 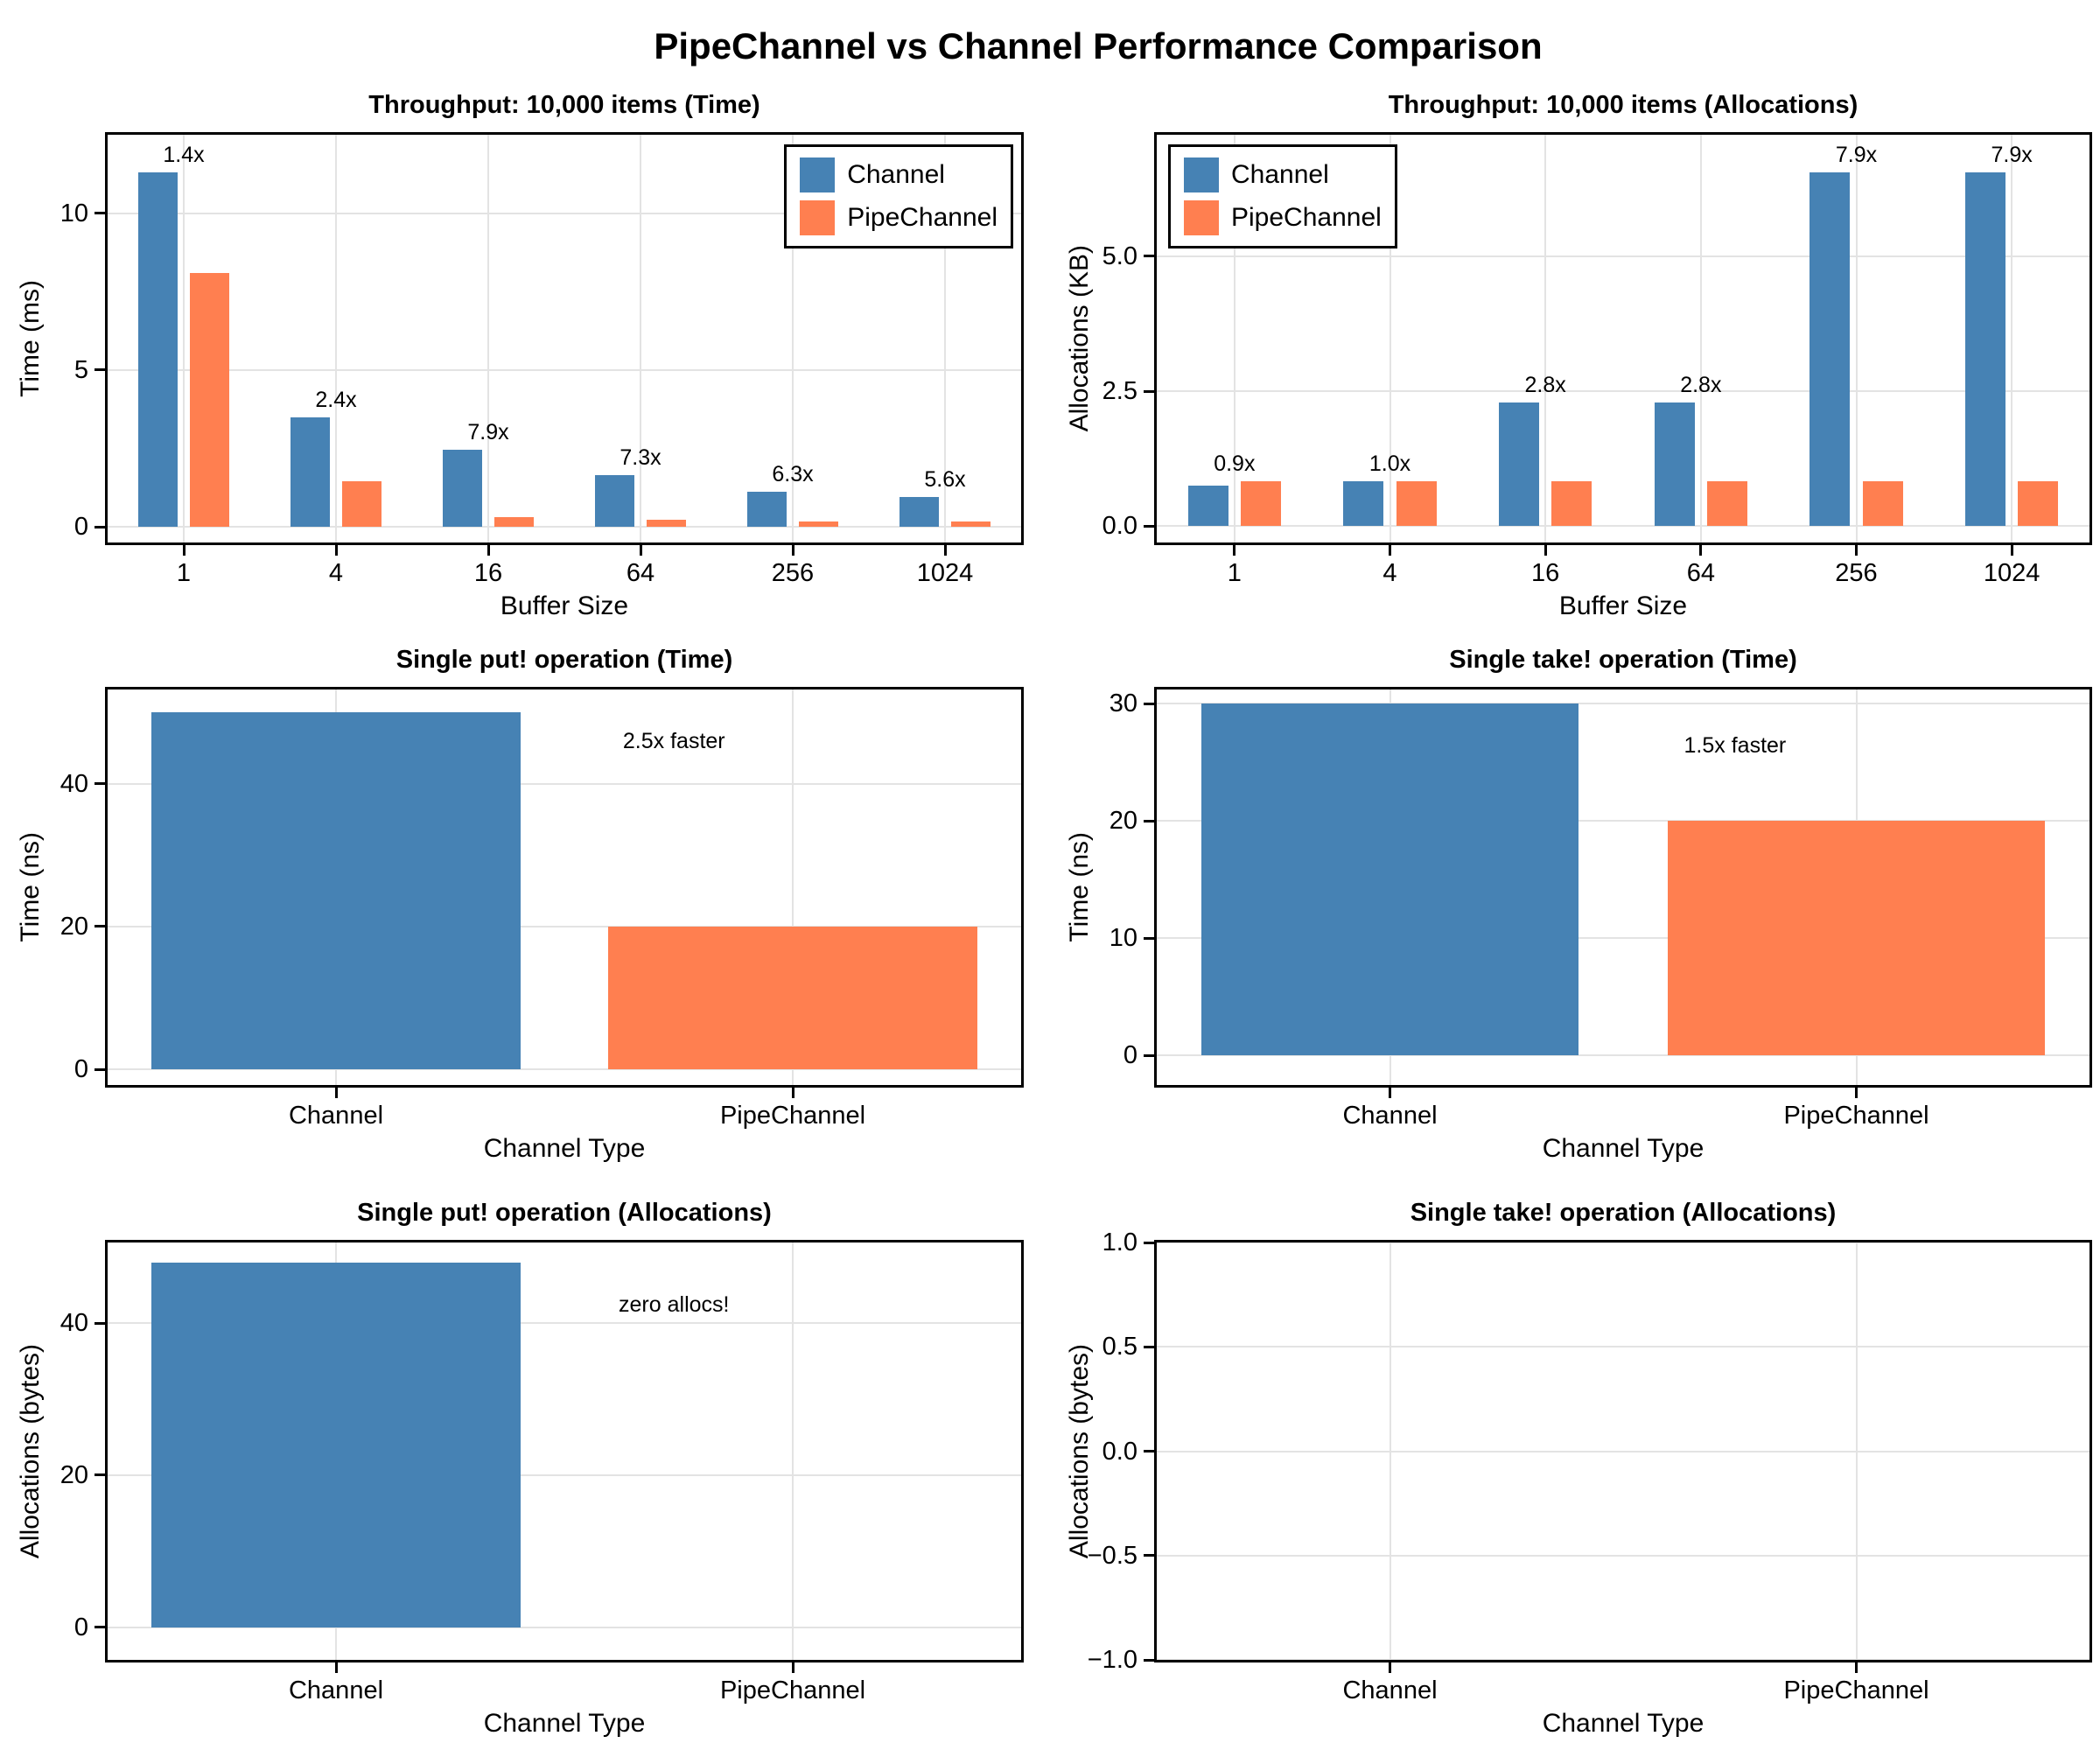 What do you see at coordinates (1389, 463) in the screenshot?
I see `speedup-annotation: 1.0x` at bounding box center [1389, 463].